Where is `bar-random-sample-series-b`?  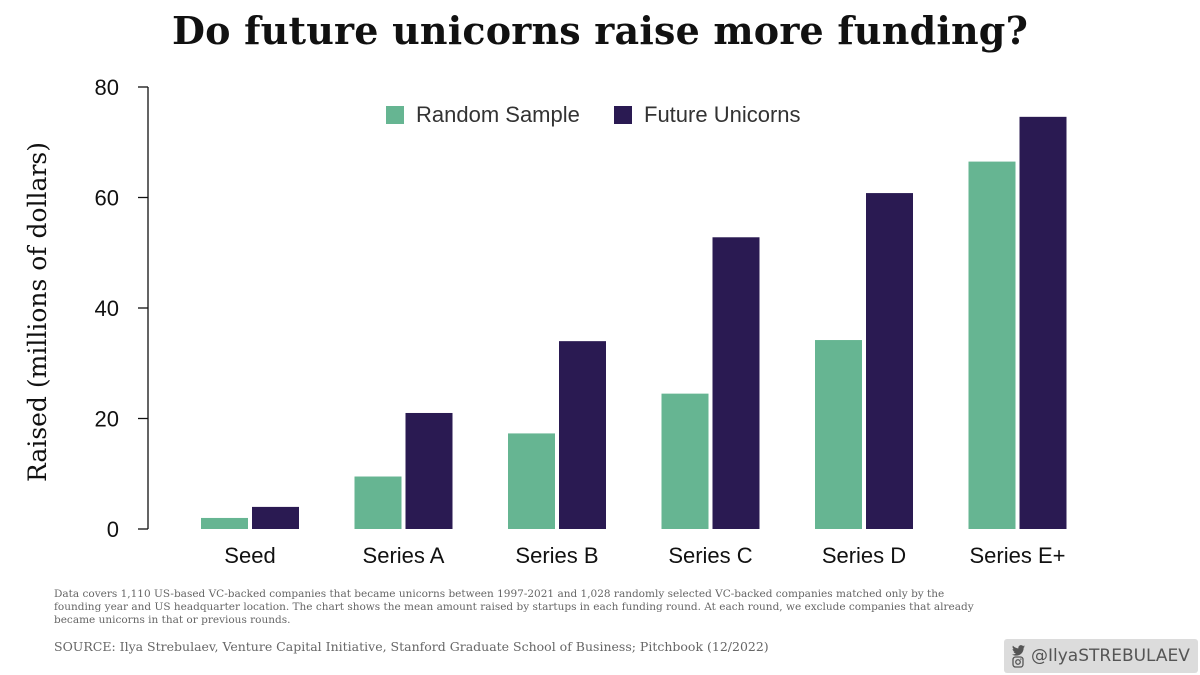
bar-random-sample-series-b is located at coordinates (531, 481).